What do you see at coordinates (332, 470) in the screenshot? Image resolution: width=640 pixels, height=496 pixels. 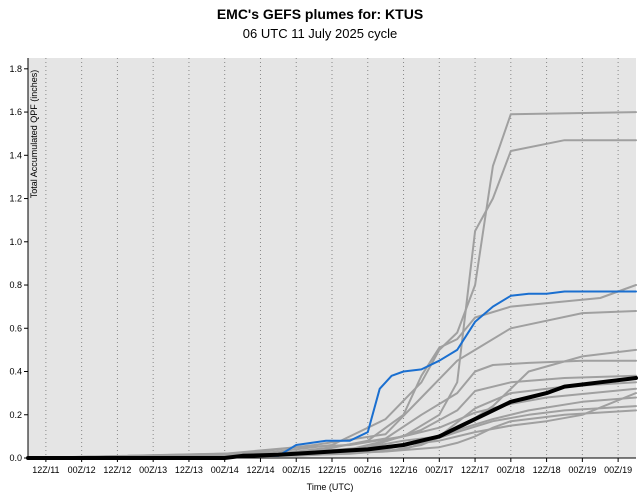 I see `x-tick-label: 12Z/15` at bounding box center [332, 470].